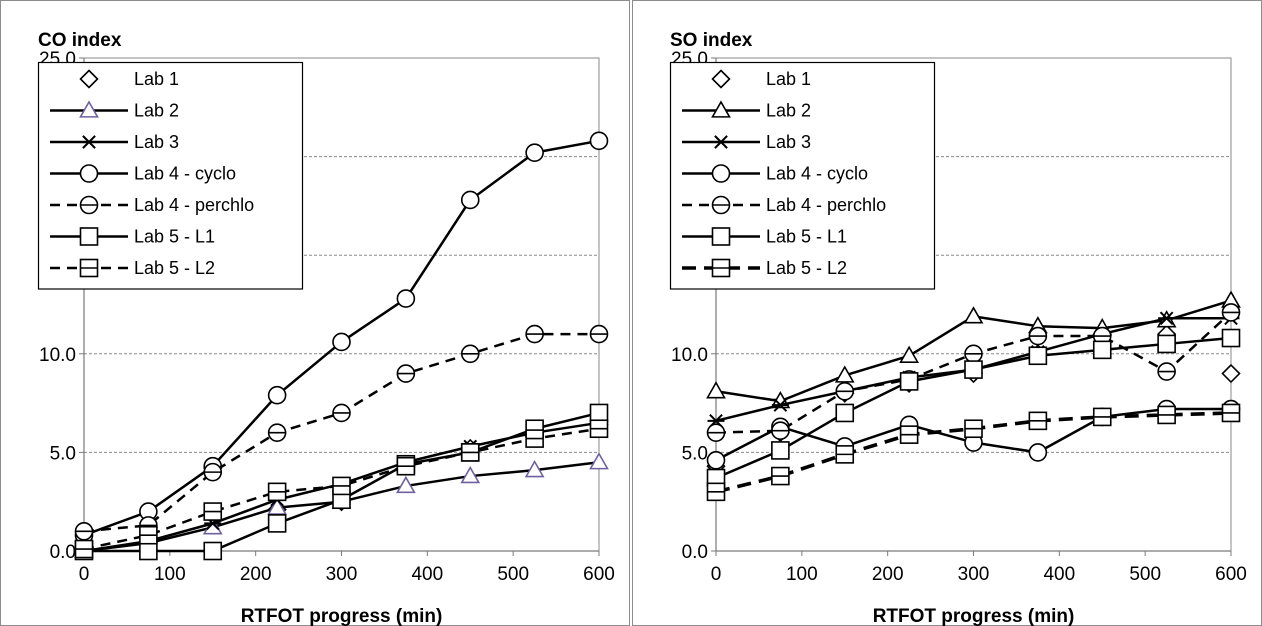  I want to click on legend-label: Lab 2, so click(788, 111).